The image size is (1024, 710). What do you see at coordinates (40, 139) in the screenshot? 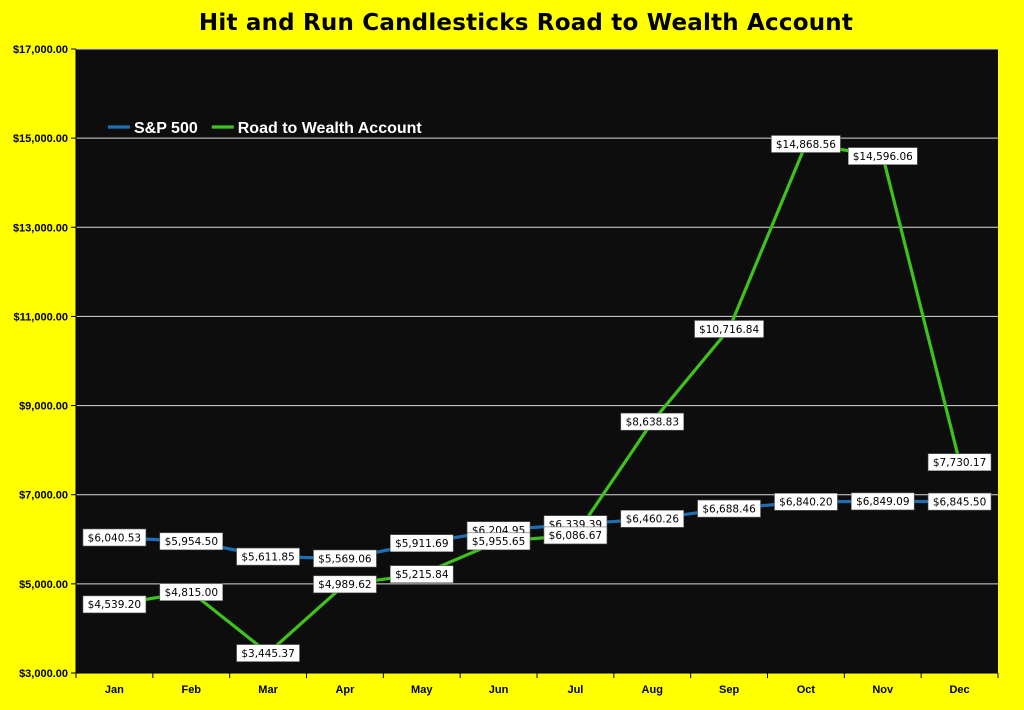
I see `y-tick-label: $15,000.00` at bounding box center [40, 139].